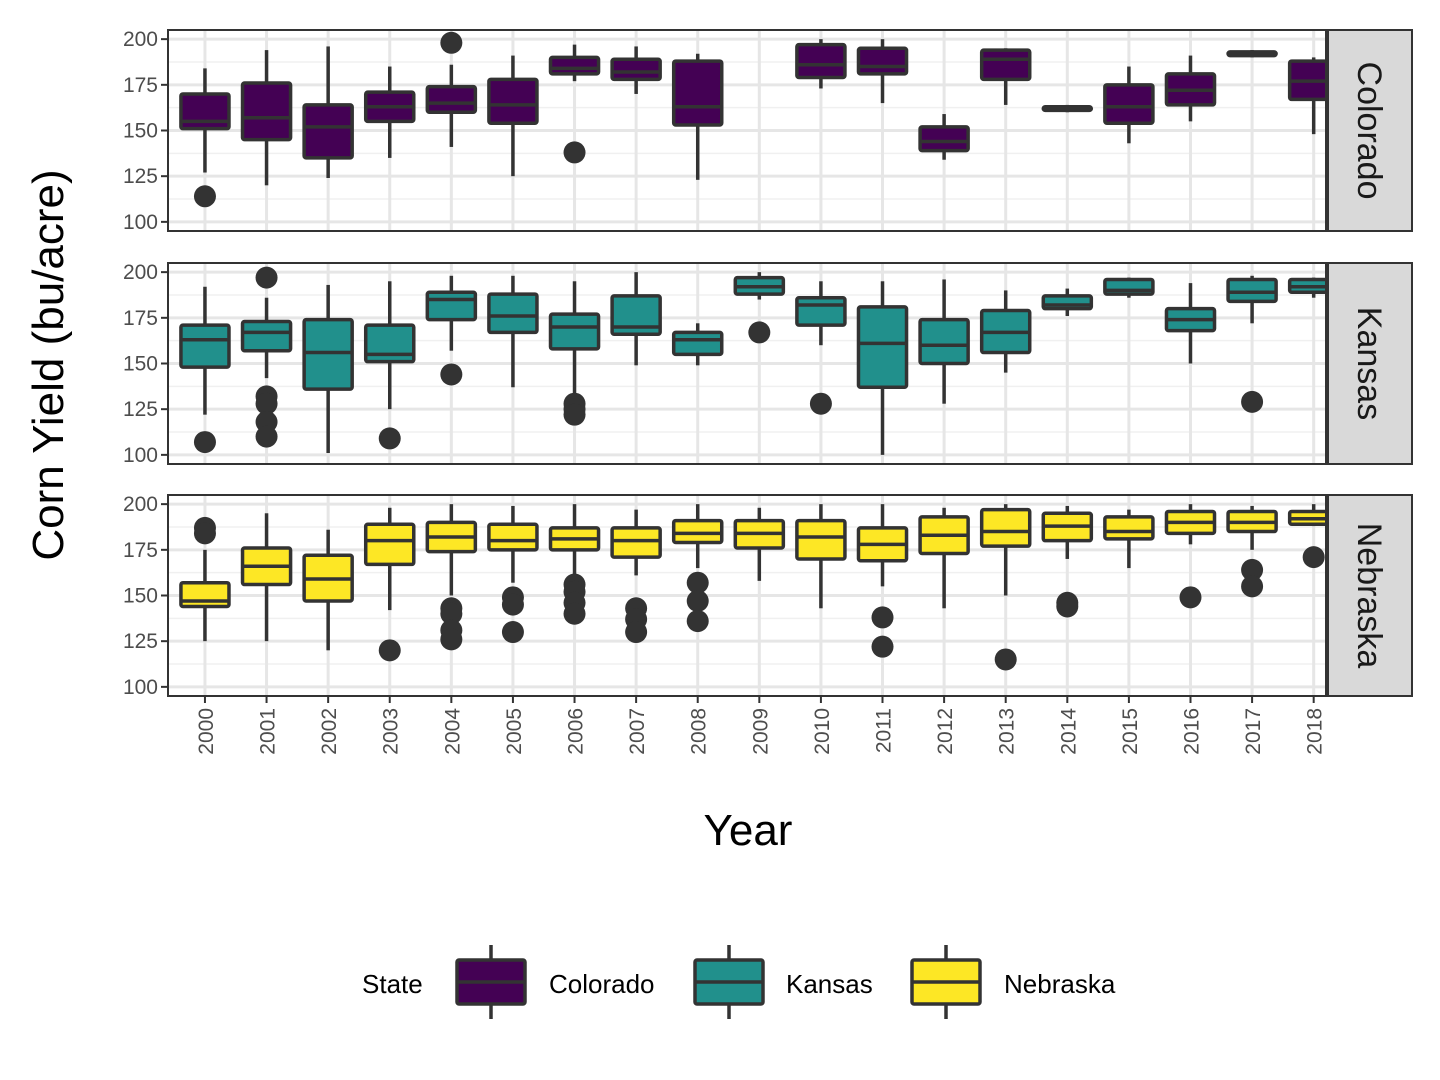  What do you see at coordinates (513, 574) in the screenshot?
I see `box-nebraska-2005` at bounding box center [513, 574].